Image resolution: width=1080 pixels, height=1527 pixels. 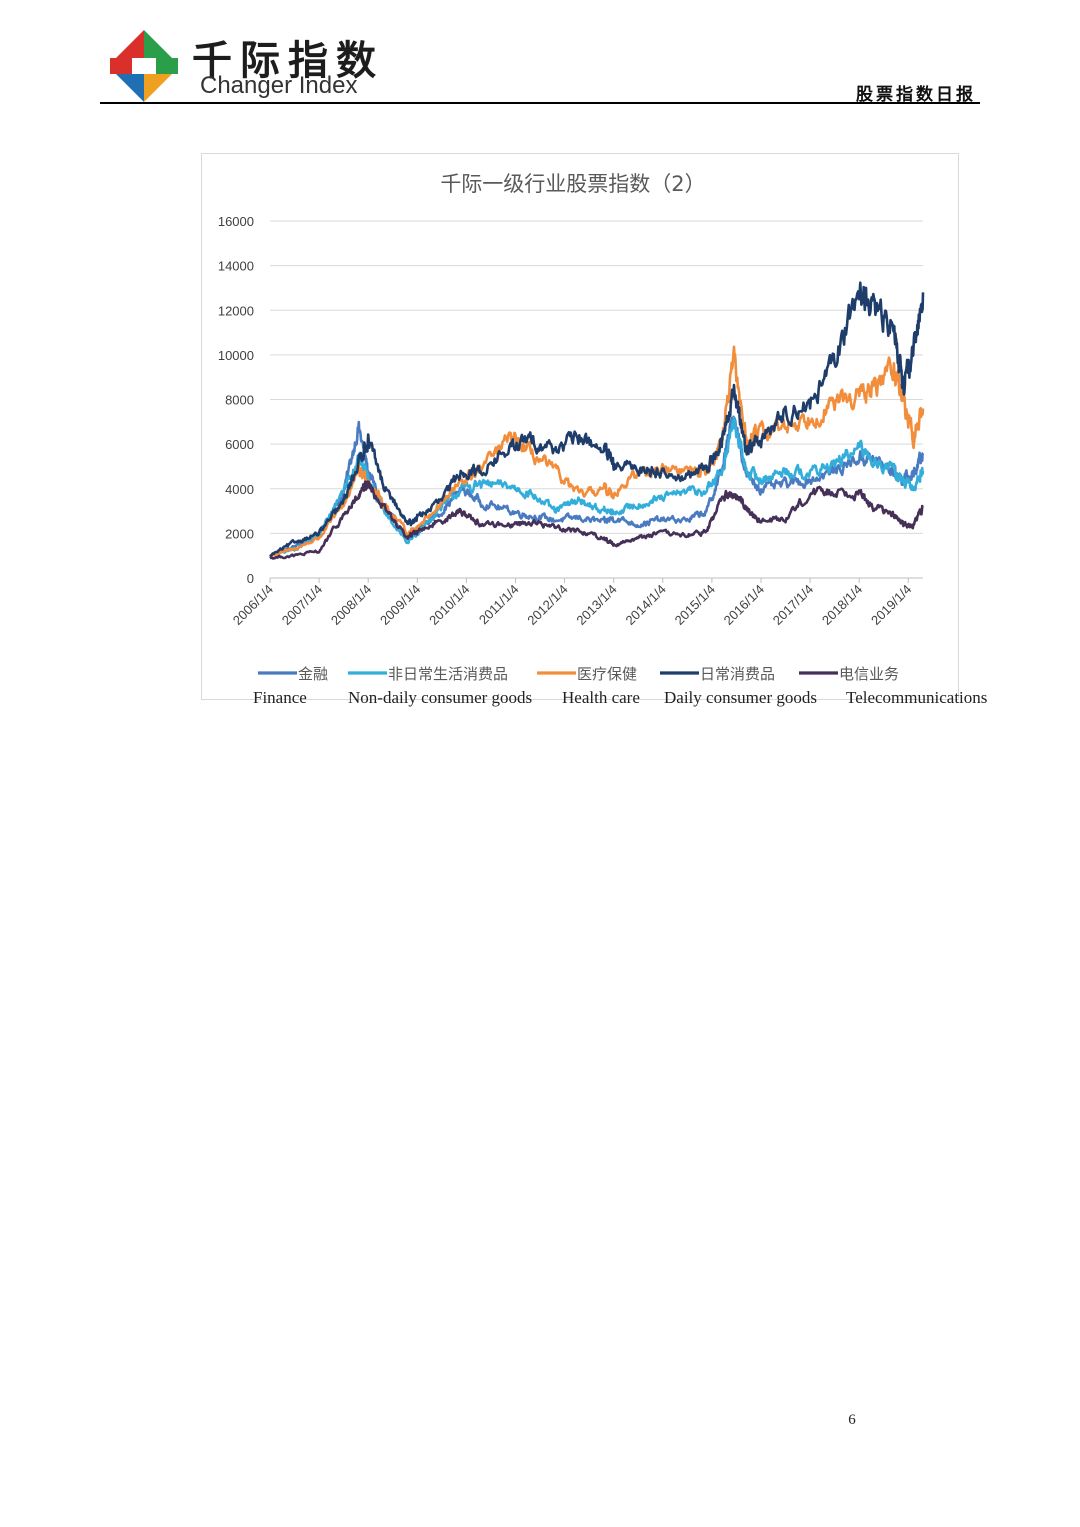 I want to click on x-tick-label: 2015/1/4, so click(x=695, y=605).